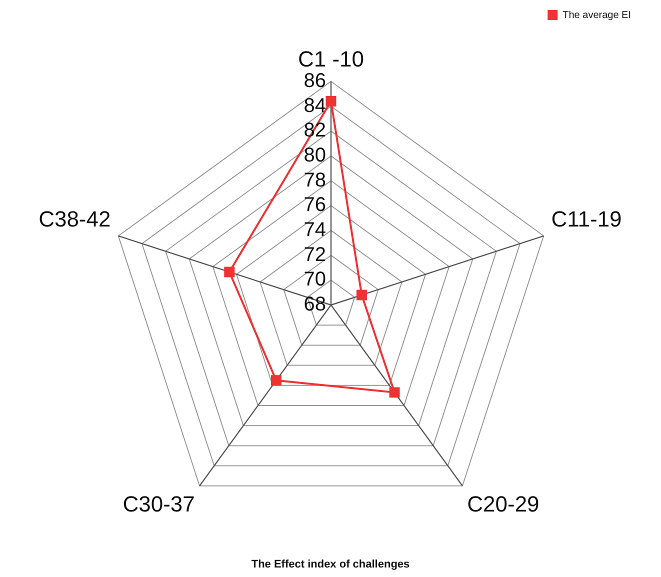 This screenshot has height=577, width=661. Describe the element at coordinates (158, 504) in the screenshot. I see `spoke-label: C30-37` at that location.